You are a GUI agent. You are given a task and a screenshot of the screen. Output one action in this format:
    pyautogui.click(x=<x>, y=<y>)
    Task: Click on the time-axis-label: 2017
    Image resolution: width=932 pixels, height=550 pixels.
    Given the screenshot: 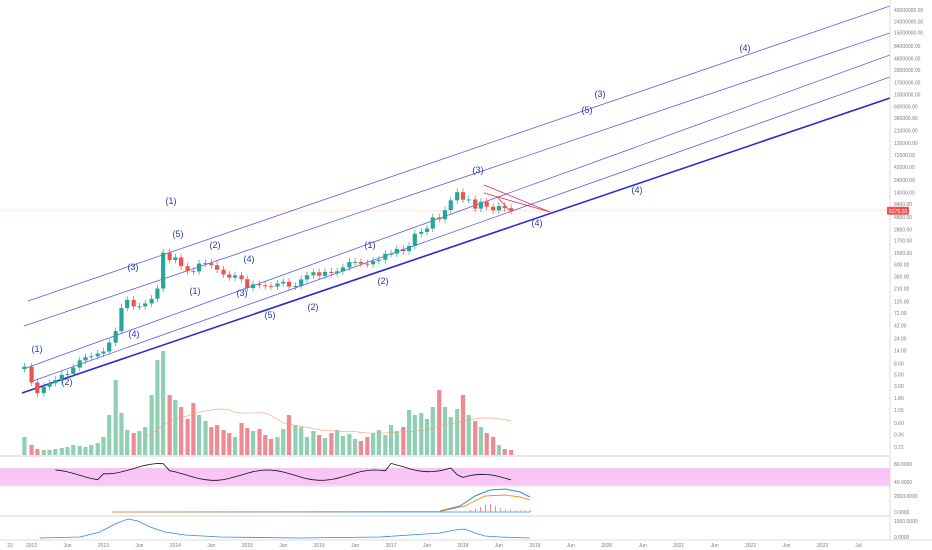 What is the action you would take?
    pyautogui.click(x=391, y=546)
    